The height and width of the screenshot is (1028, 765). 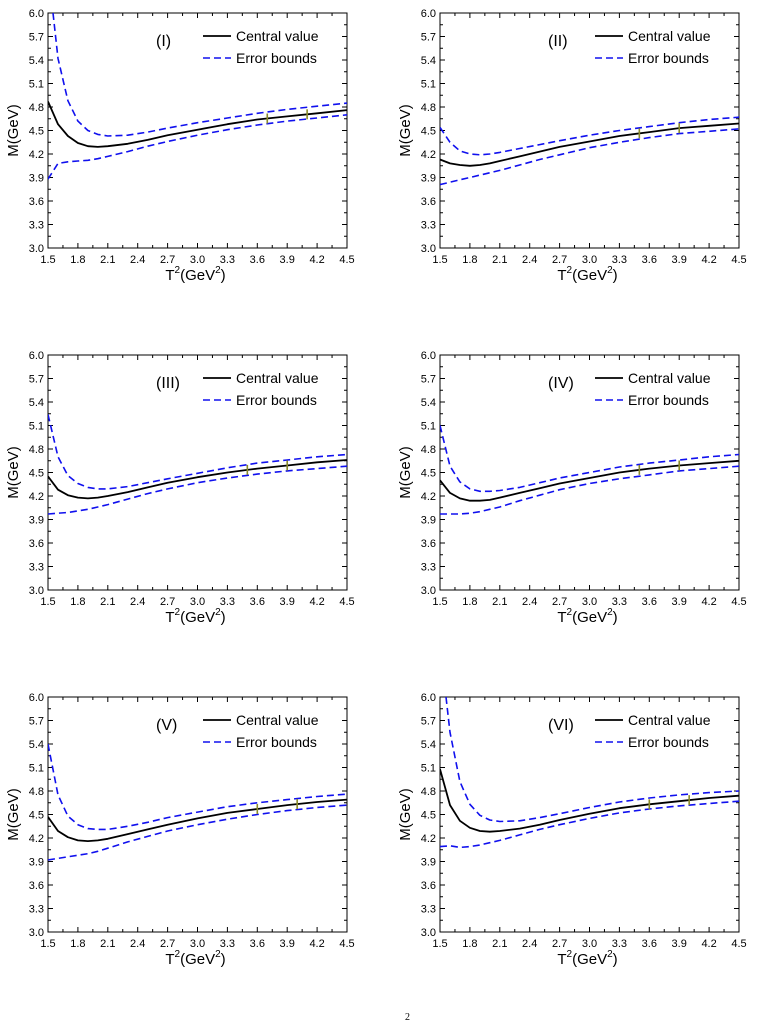 I want to click on plot-frame, so click(x=197, y=814).